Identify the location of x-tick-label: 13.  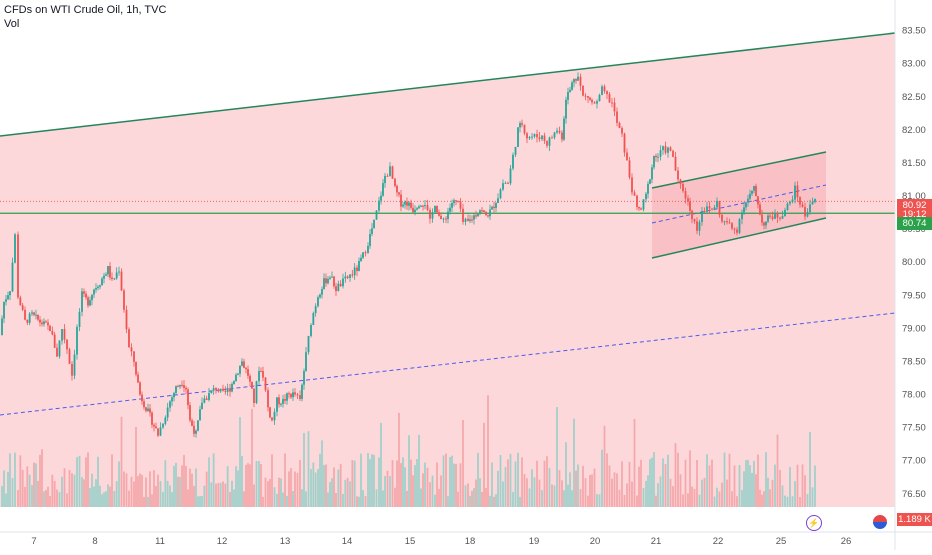
(285, 541).